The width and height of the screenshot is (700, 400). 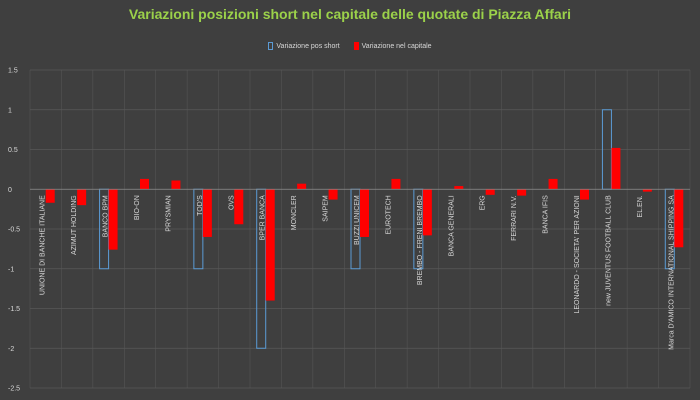 I want to click on x-tick-label: BIO-ON, so click(x=137, y=207).